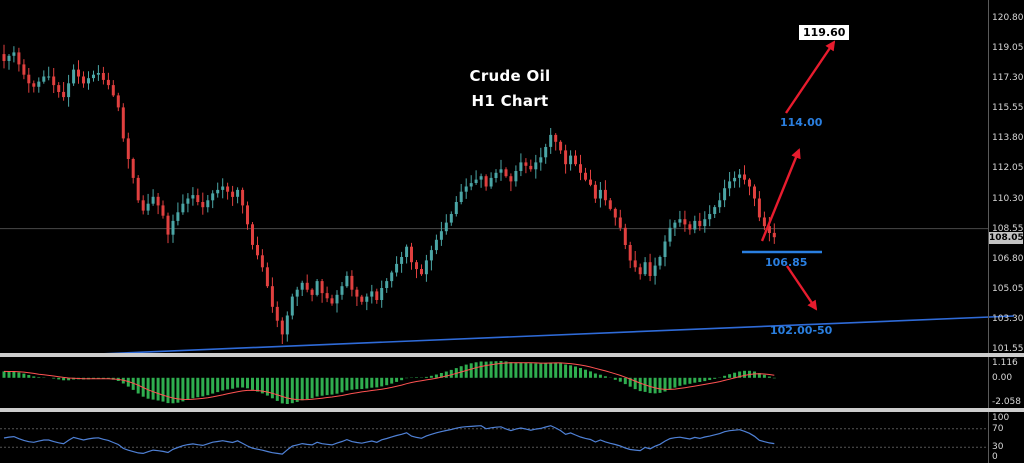 This screenshot has height=463, width=1024. What do you see at coordinates (510, 76) in the screenshot?
I see `chart-title-line1: Crude Oil` at bounding box center [510, 76].